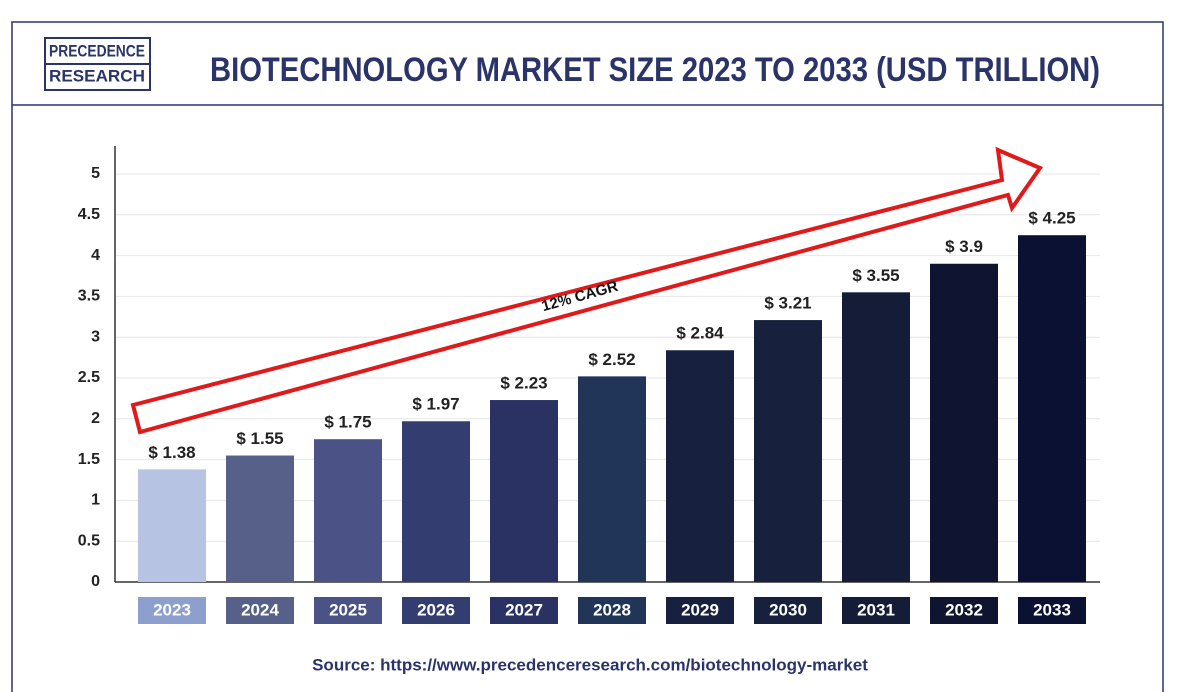  Describe the element at coordinates (1051, 218) in the screenshot. I see `value-label: $ 4.25` at that location.